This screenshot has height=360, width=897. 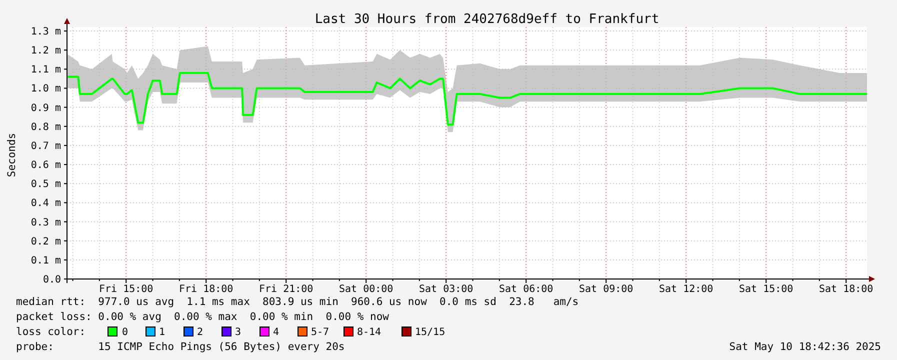 I want to click on x-tick-label: Sat 09:00, so click(x=606, y=289).